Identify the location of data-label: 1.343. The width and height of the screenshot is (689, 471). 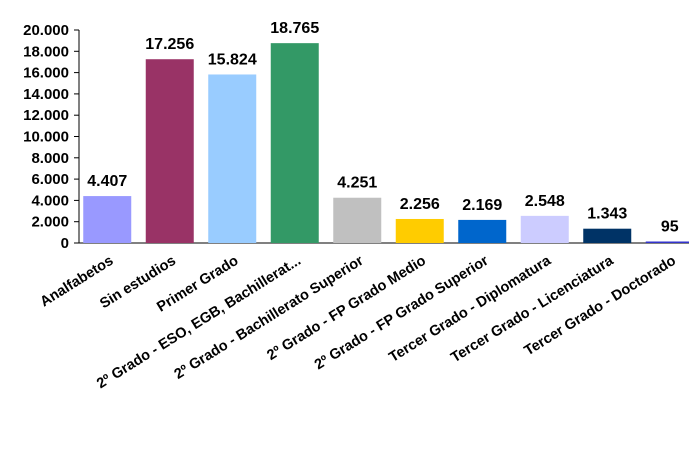
(607, 214).